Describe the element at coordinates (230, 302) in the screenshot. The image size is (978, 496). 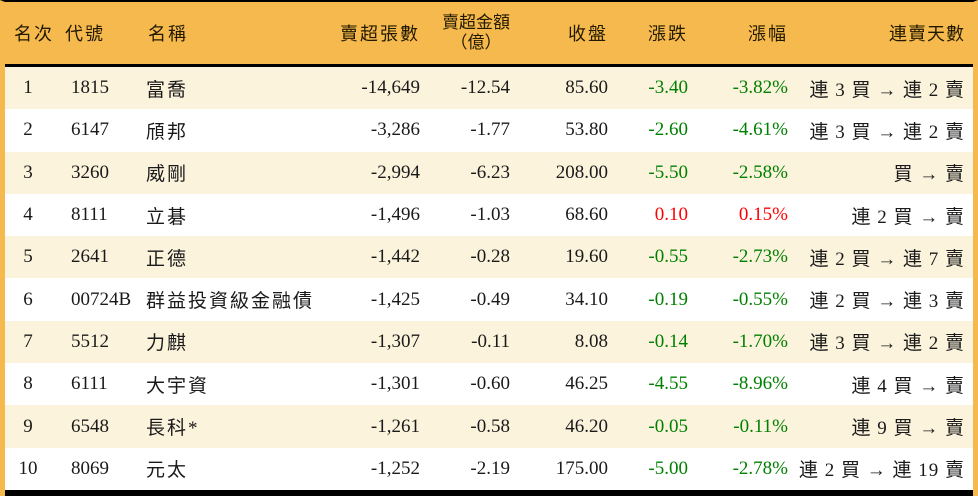
I see `name-cell: 群益投資級金融債` at that location.